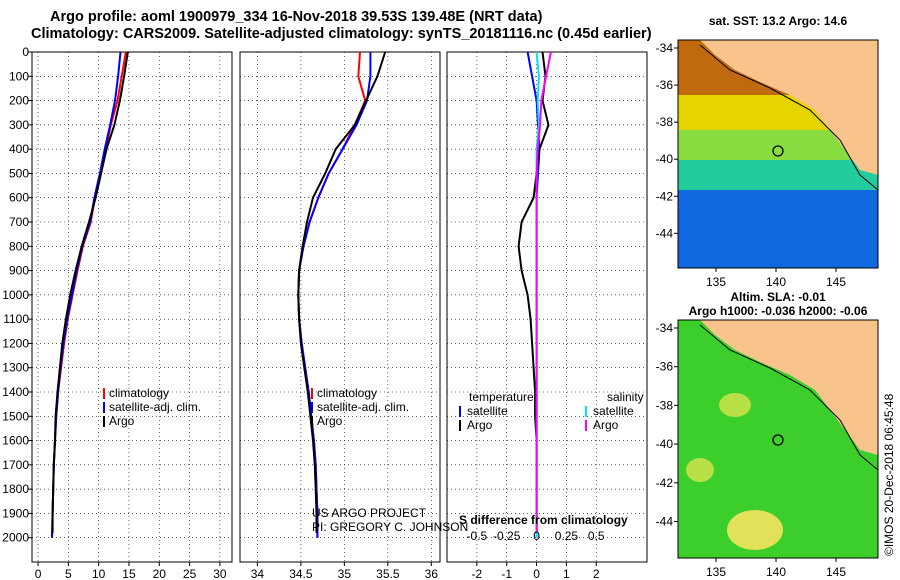  What do you see at coordinates (19, 101) in the screenshot?
I see `y-tick-label: 200` at bounding box center [19, 101].